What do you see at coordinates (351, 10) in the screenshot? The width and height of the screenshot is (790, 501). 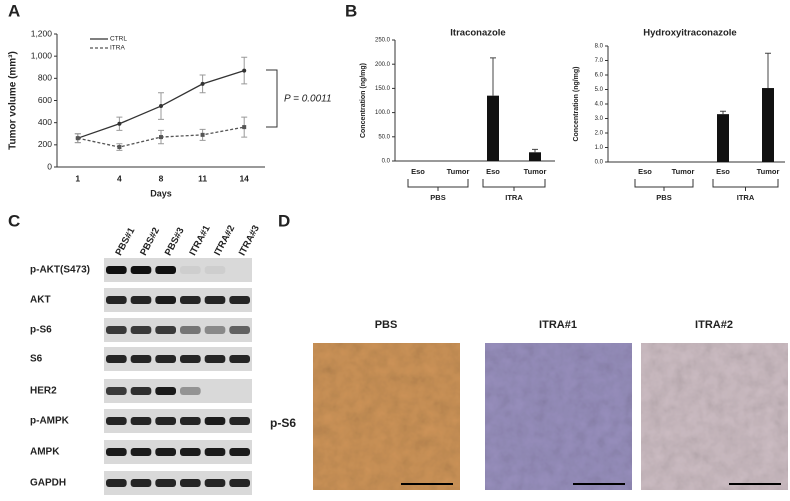 I see `panel-label: B` at bounding box center [351, 10].